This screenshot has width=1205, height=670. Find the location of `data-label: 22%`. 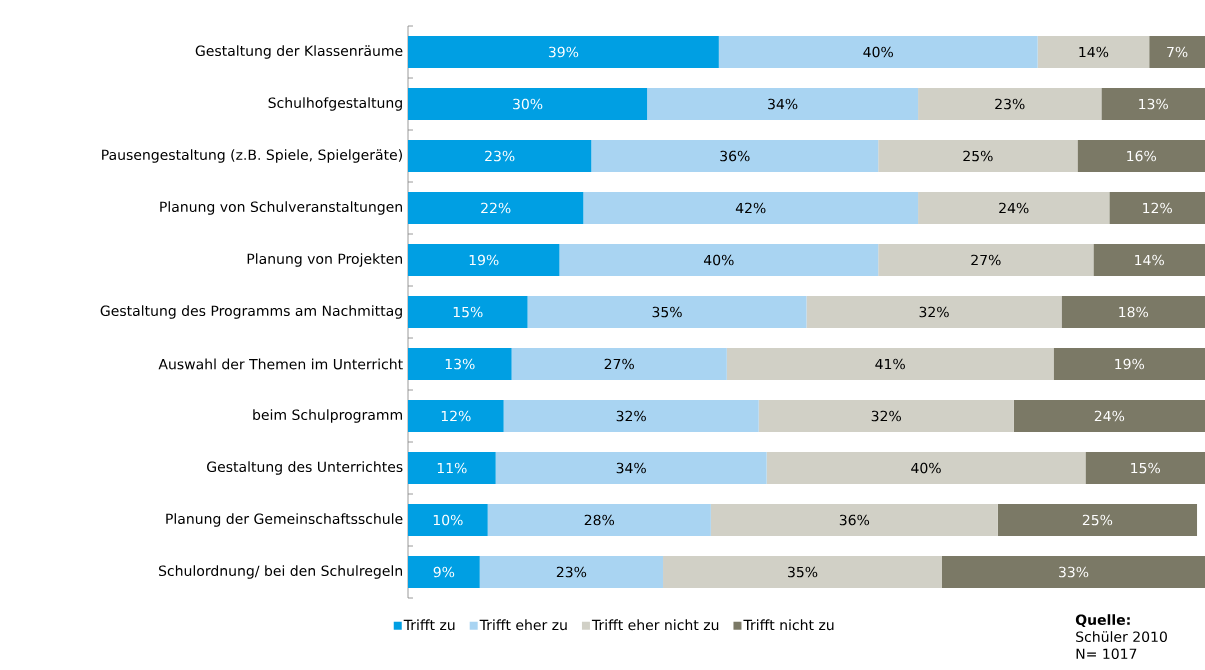

data-label: 22% is located at coordinates (496, 208).